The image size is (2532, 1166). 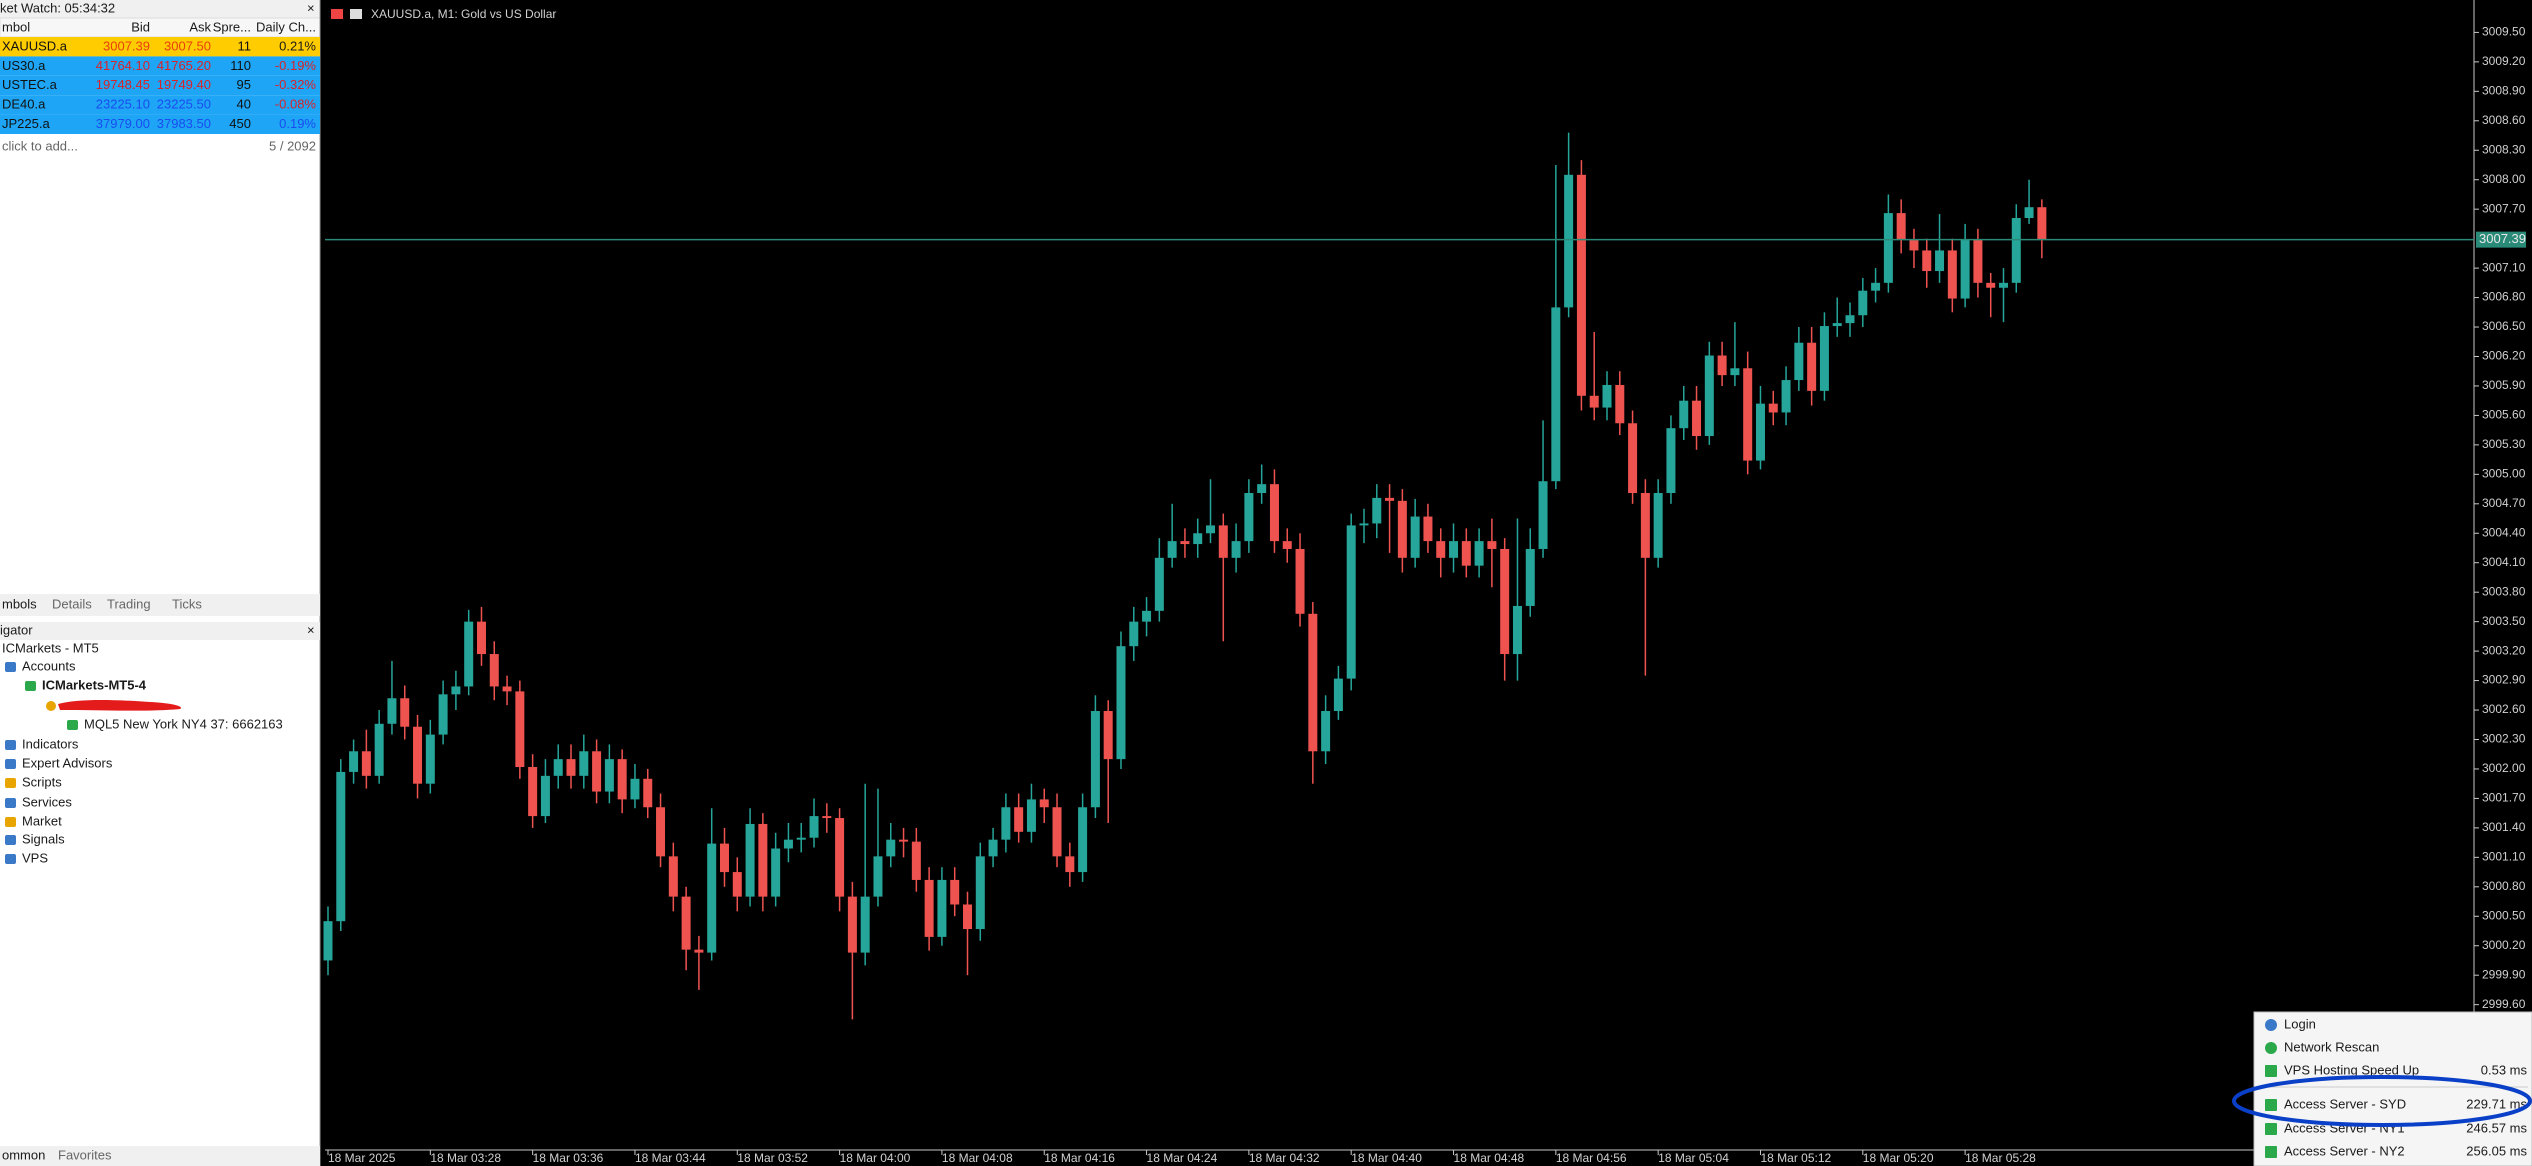 I want to click on nav-item: ICMarkets-MT5-4, so click(x=94, y=684).